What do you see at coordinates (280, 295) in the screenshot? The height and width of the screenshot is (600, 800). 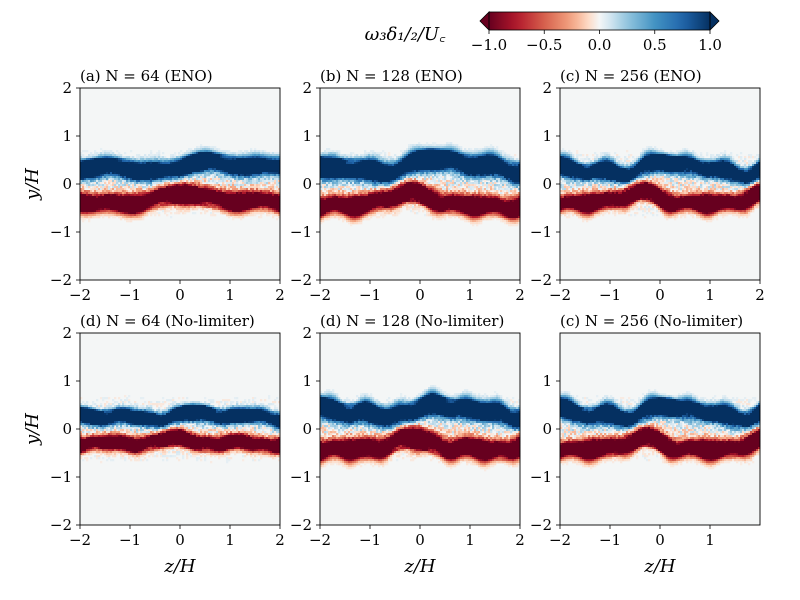 I see `x-tick-label: 2` at bounding box center [280, 295].